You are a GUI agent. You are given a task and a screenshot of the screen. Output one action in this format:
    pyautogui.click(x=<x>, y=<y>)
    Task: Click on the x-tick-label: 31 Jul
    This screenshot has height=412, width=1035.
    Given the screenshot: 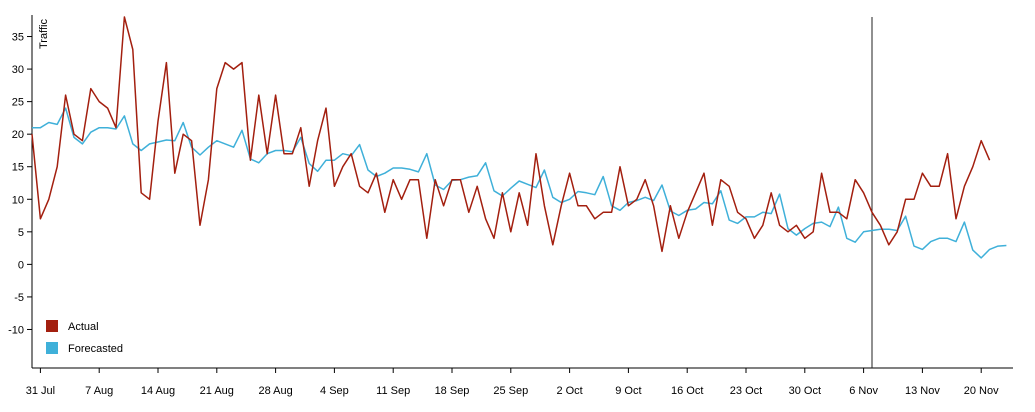 What is the action you would take?
    pyautogui.click(x=40, y=391)
    